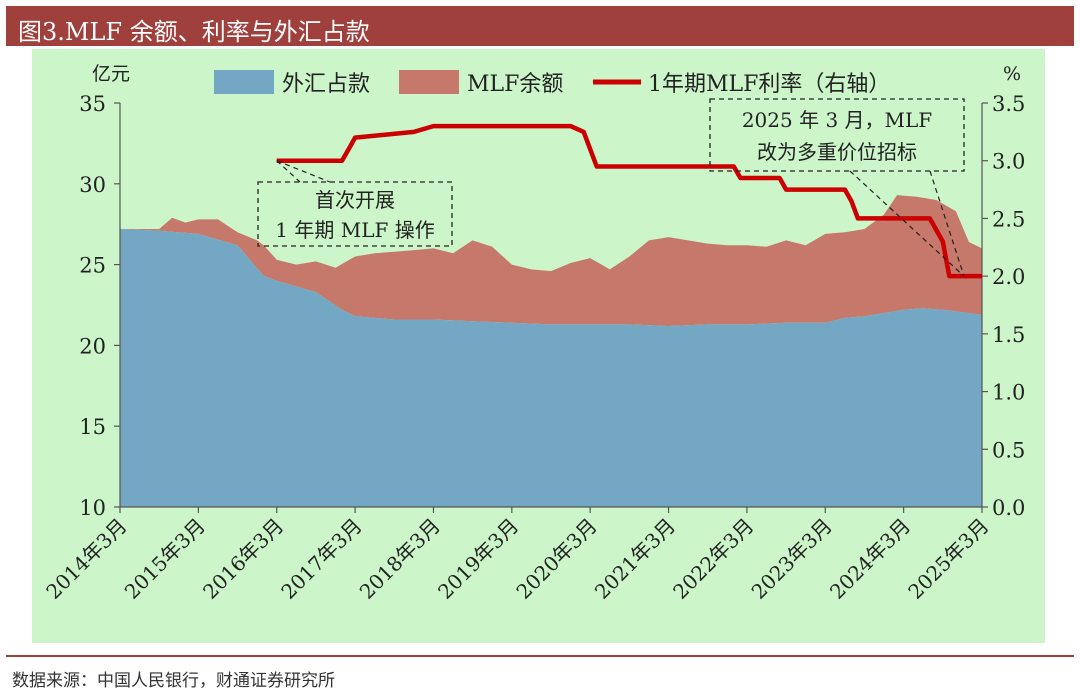  What do you see at coordinates (355, 200) in the screenshot?
I see `annotation-text: 首次开展` at bounding box center [355, 200].